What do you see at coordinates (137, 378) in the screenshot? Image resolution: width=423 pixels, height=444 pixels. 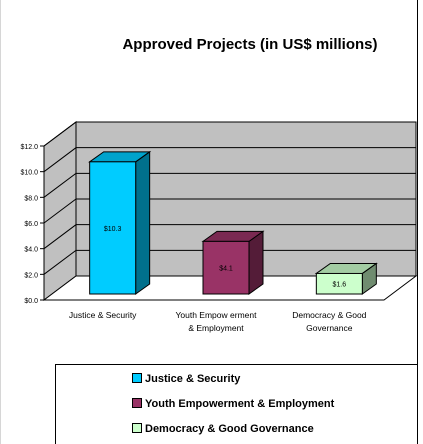 I see `legend-swatch-justice` at bounding box center [137, 378].